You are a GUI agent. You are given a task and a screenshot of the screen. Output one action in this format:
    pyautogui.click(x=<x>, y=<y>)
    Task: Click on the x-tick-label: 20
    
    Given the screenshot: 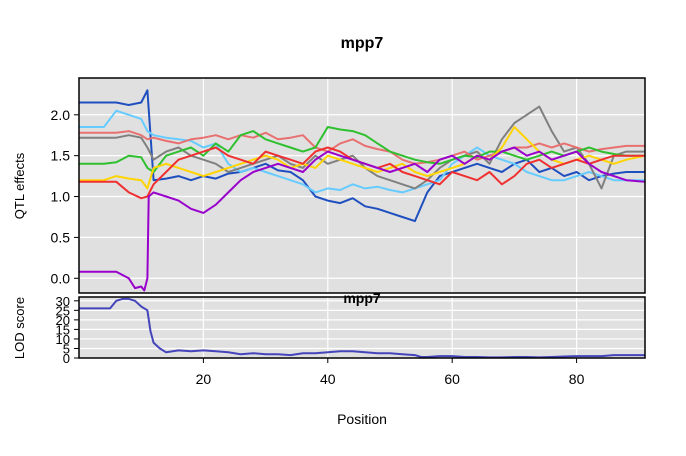 What is the action you would take?
    pyautogui.click(x=204, y=379)
    